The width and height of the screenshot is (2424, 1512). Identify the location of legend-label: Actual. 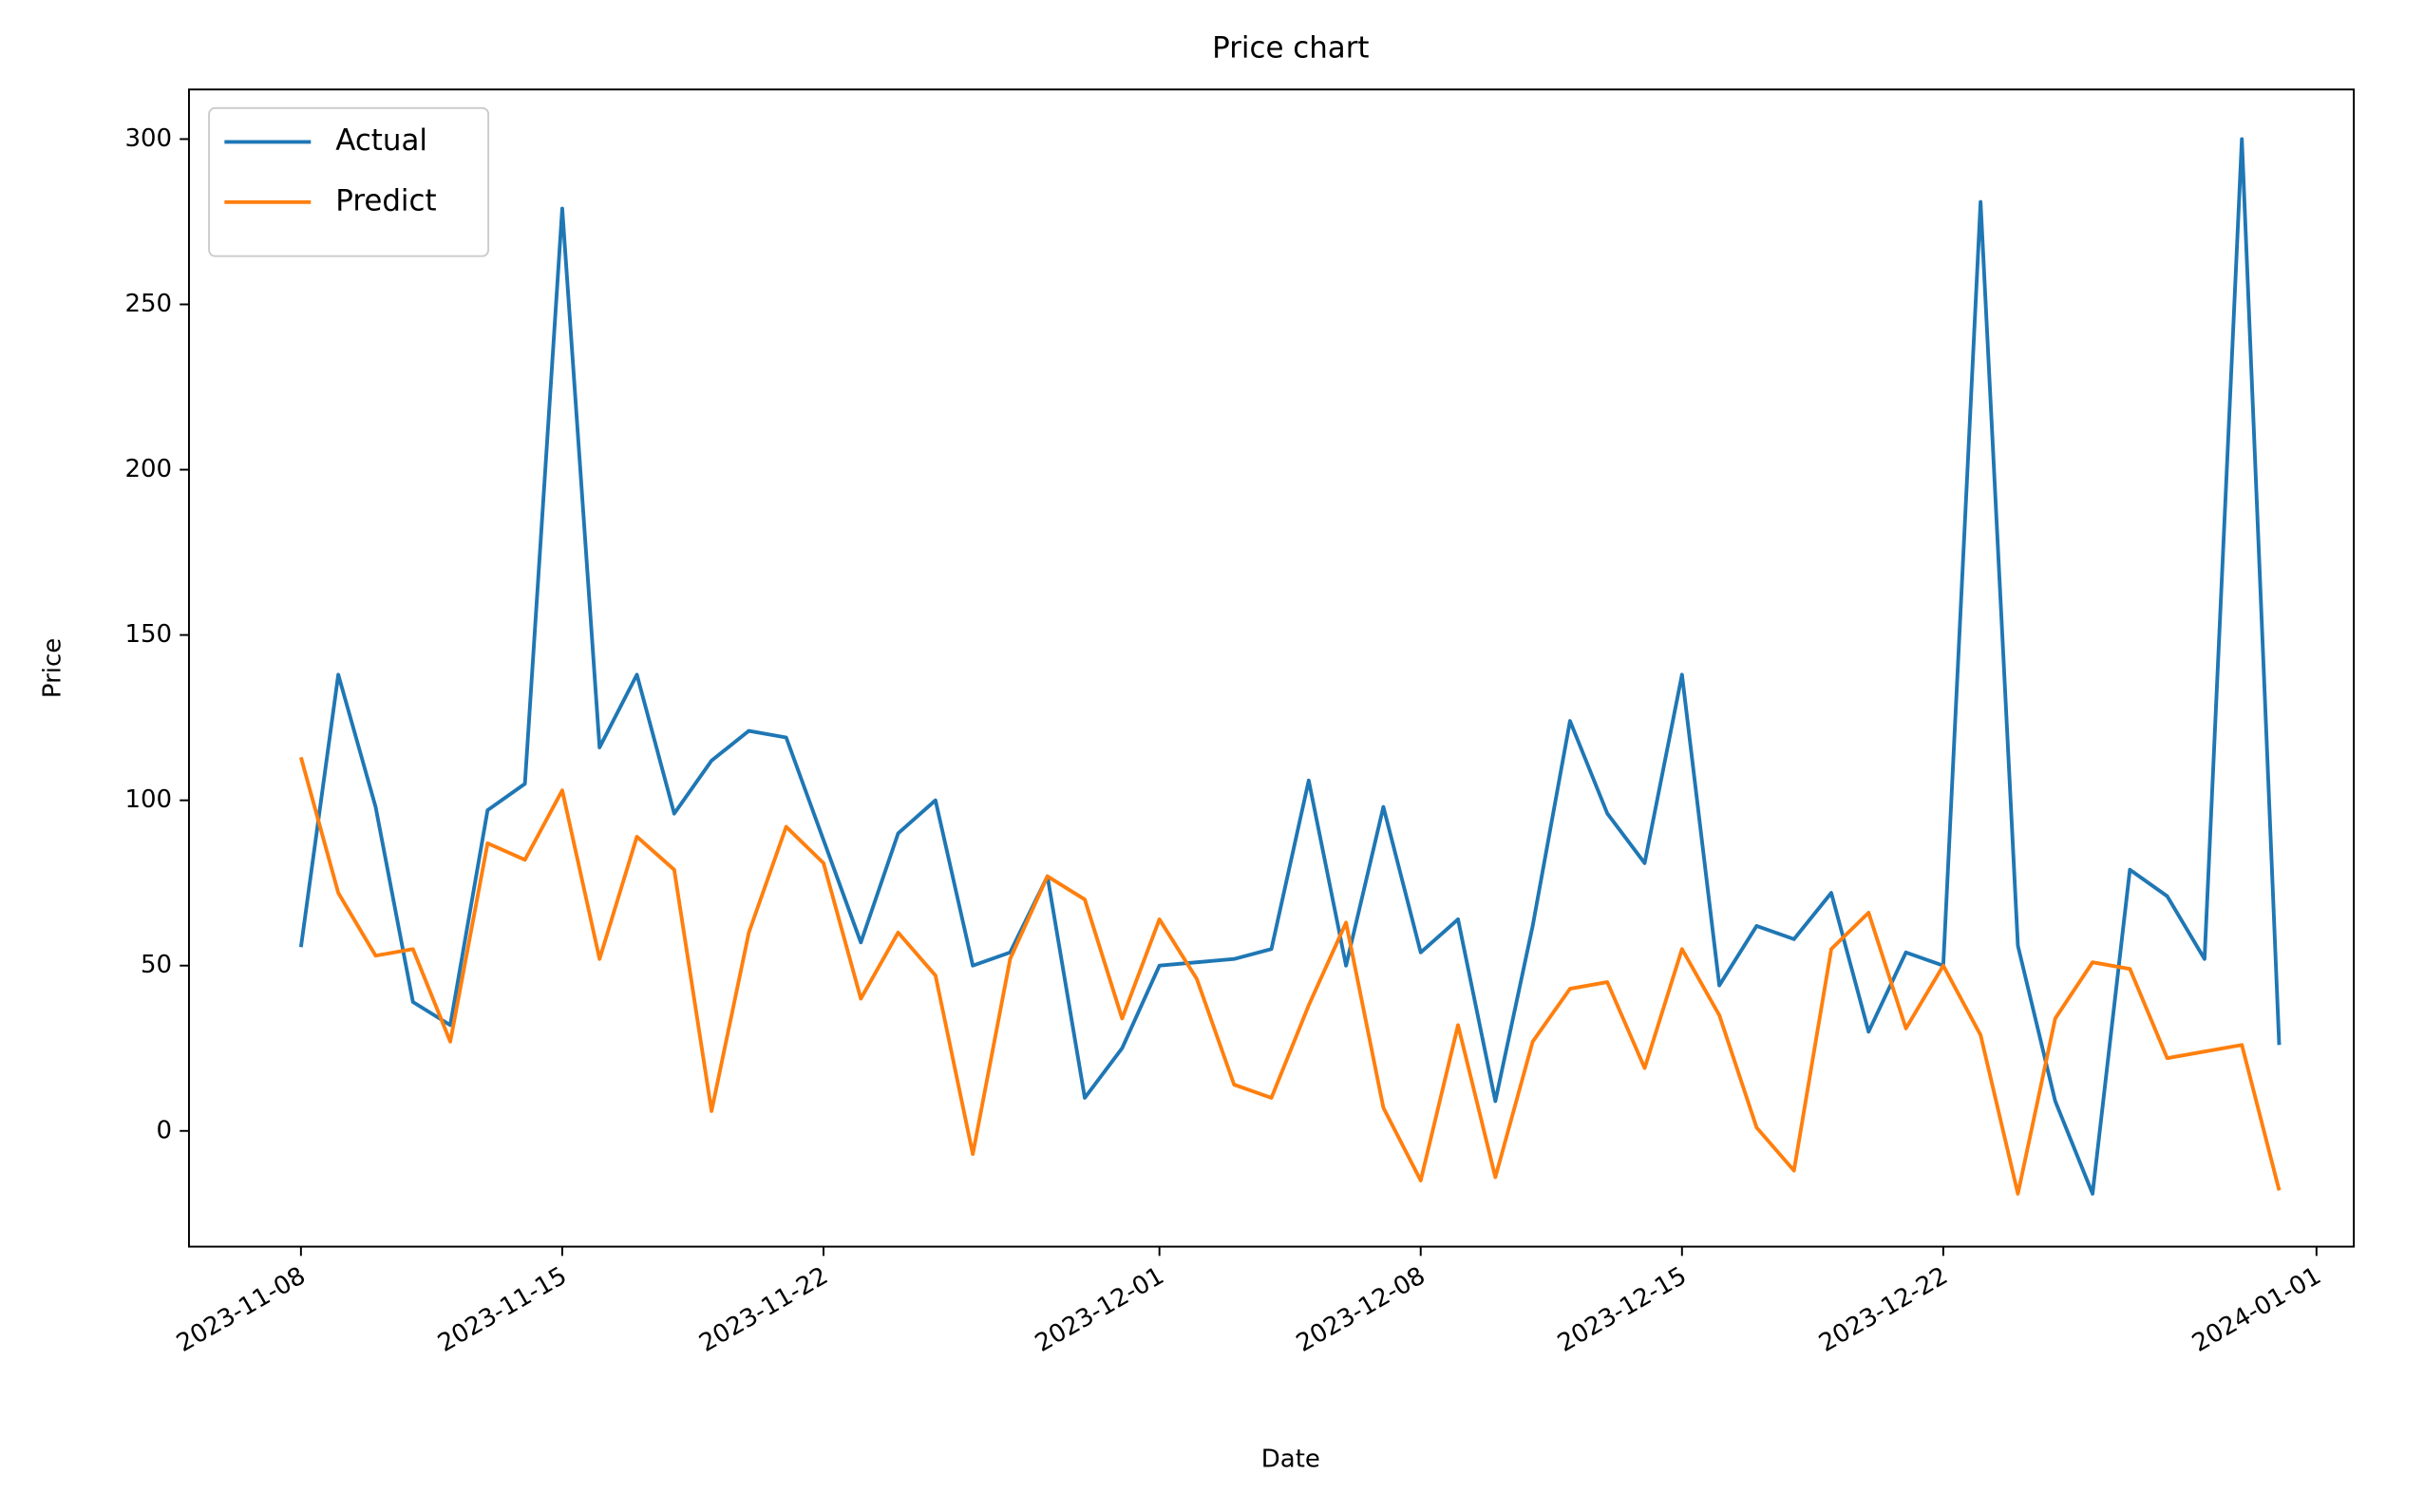
(381, 141).